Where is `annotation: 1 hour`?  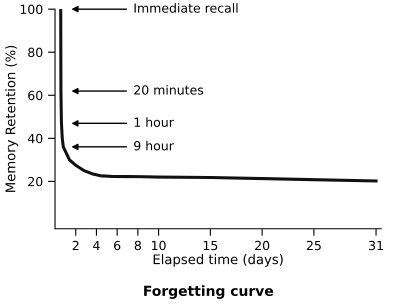
annotation: 1 hour is located at coordinates (154, 122).